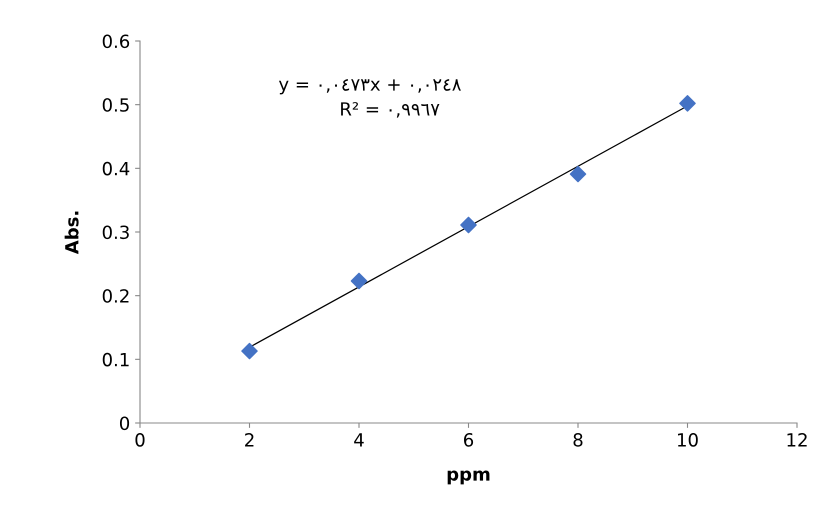 The image size is (825, 522). What do you see at coordinates (71, 233) in the screenshot?
I see `y-axis-title: Abs.` at bounding box center [71, 233].